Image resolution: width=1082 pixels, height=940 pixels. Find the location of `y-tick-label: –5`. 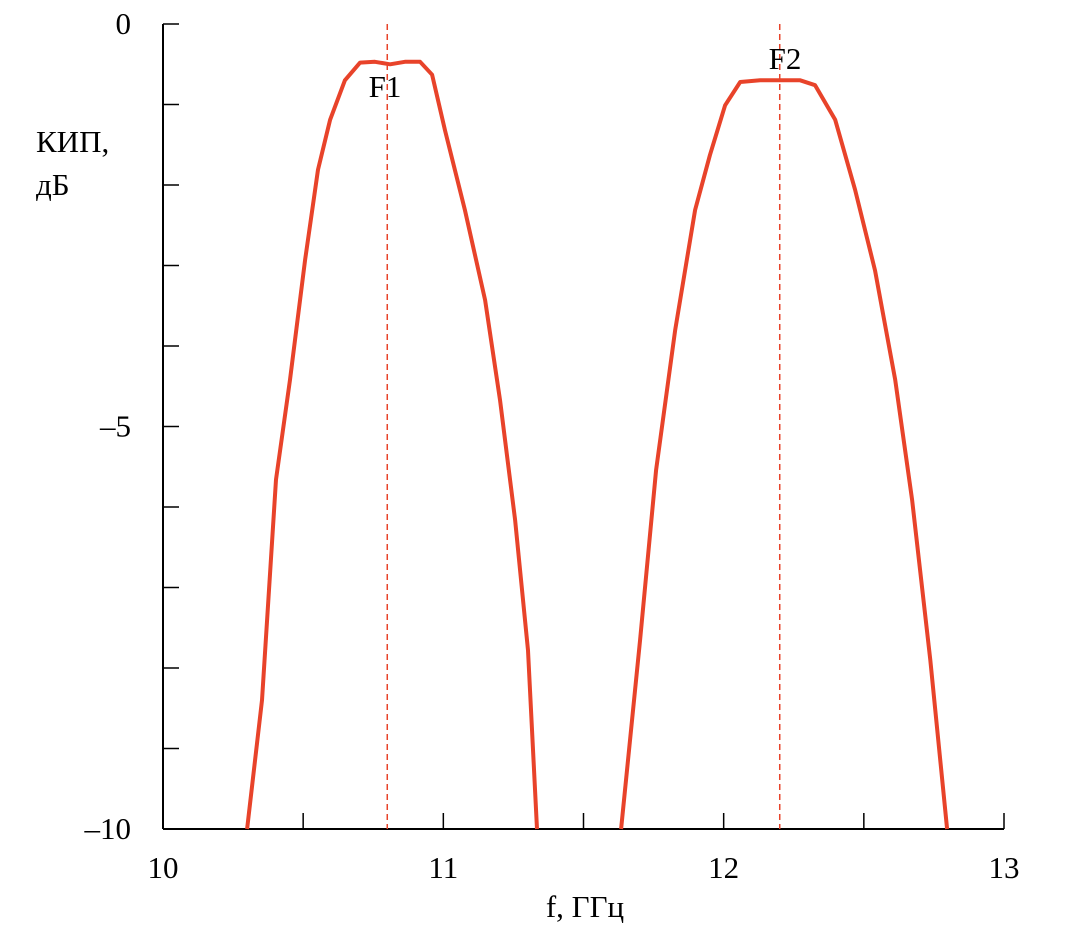

y-tick-label: –5 is located at coordinates (115, 426).